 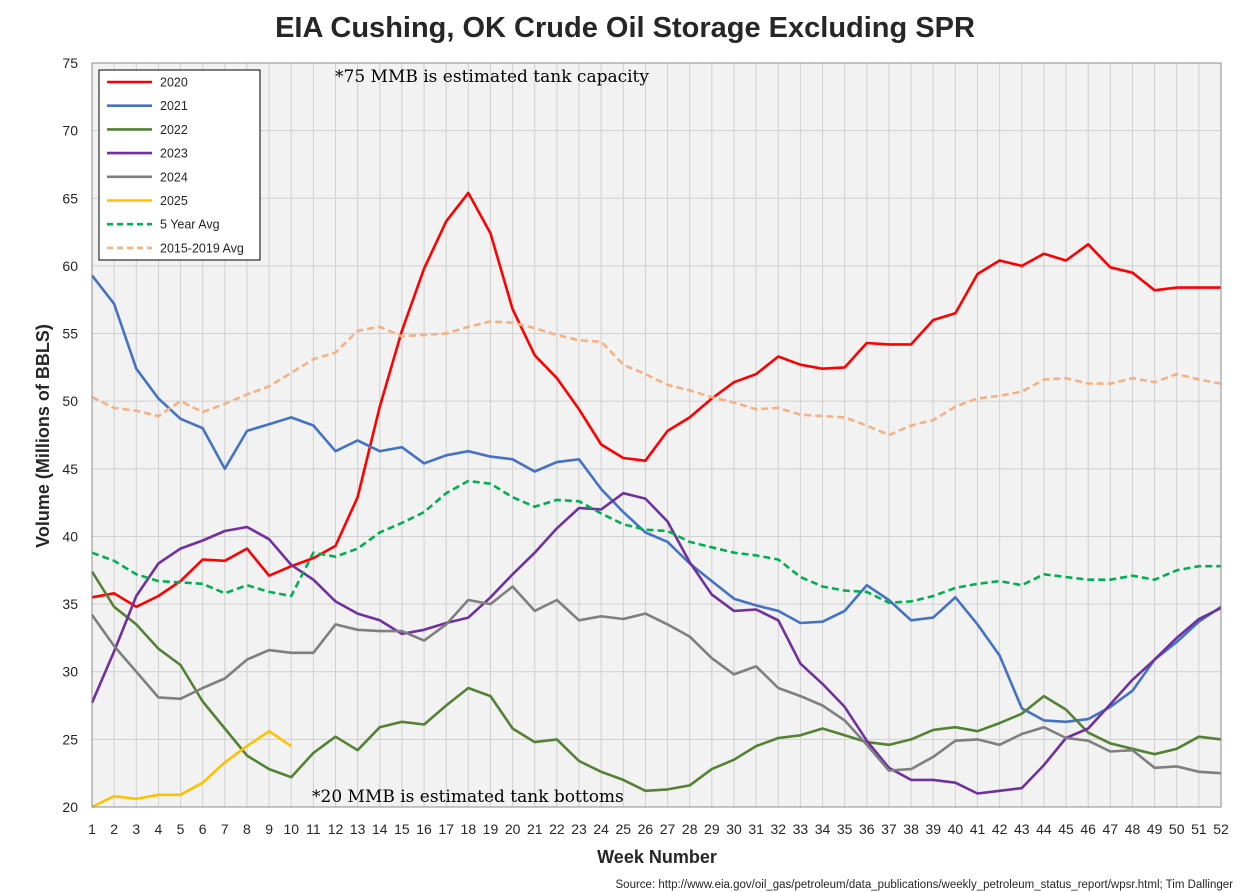 What do you see at coordinates (247, 829) in the screenshot?
I see `x-tick-label: 8` at bounding box center [247, 829].